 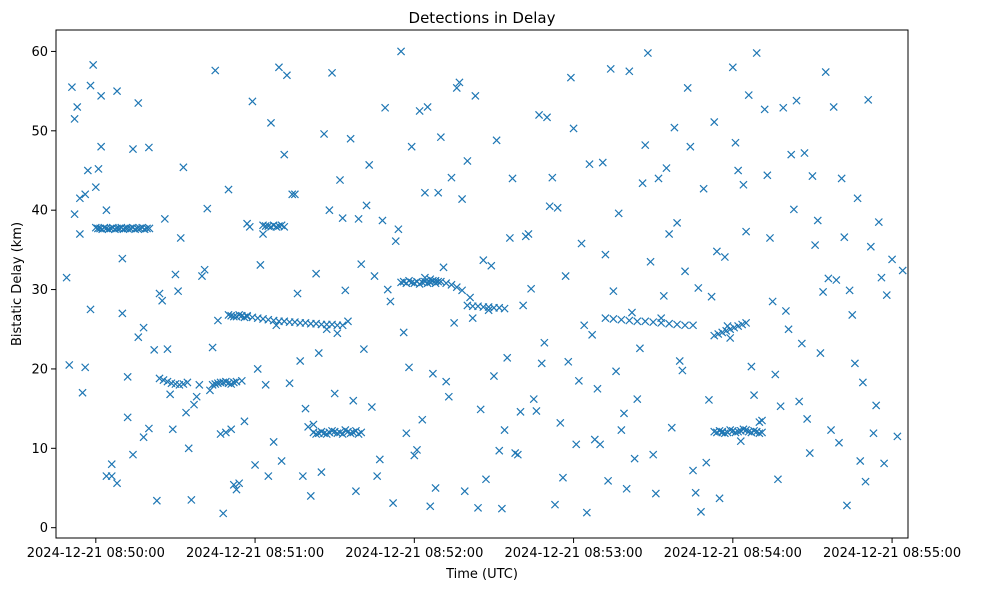 What do you see at coordinates (482, 18) in the screenshot?
I see `chart-title: Detections in Delay` at bounding box center [482, 18].